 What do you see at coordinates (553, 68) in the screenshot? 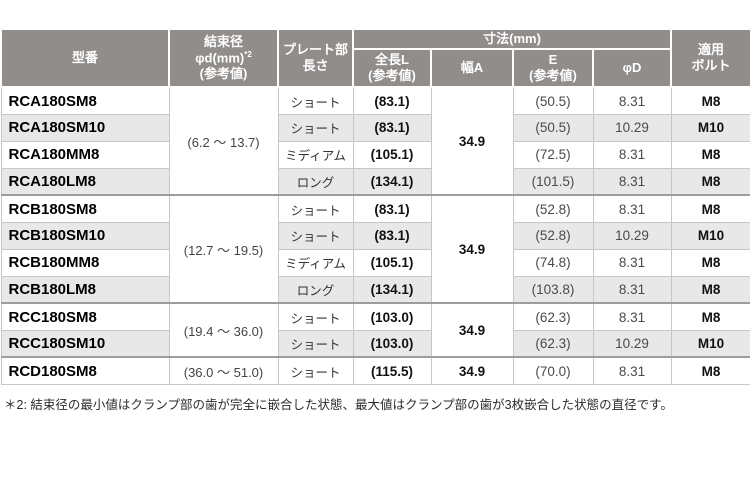
I see `col-header-e: E (参考値)` at bounding box center [553, 68].